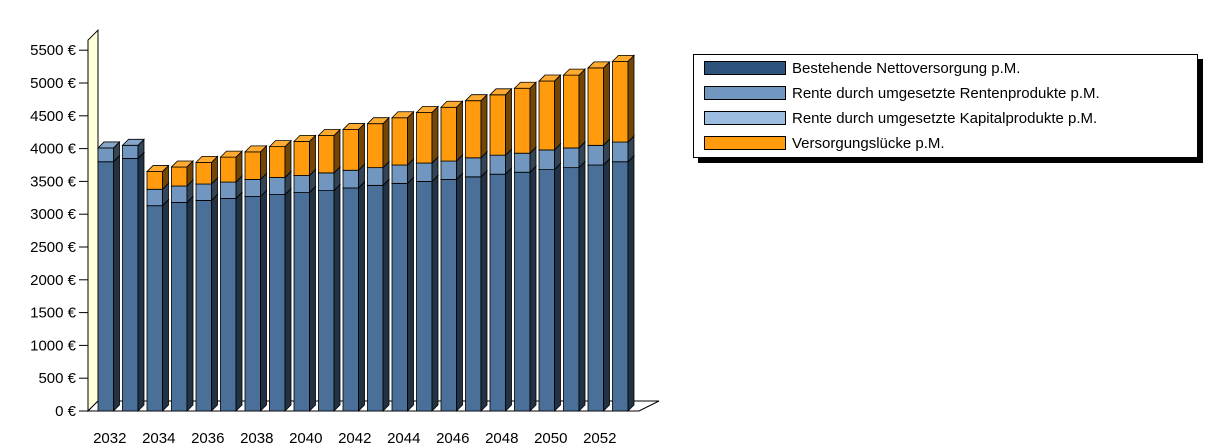 This screenshot has width=1207, height=448. What do you see at coordinates (53, 181) in the screenshot?
I see `y-tick-label: 3500 €` at bounding box center [53, 181].